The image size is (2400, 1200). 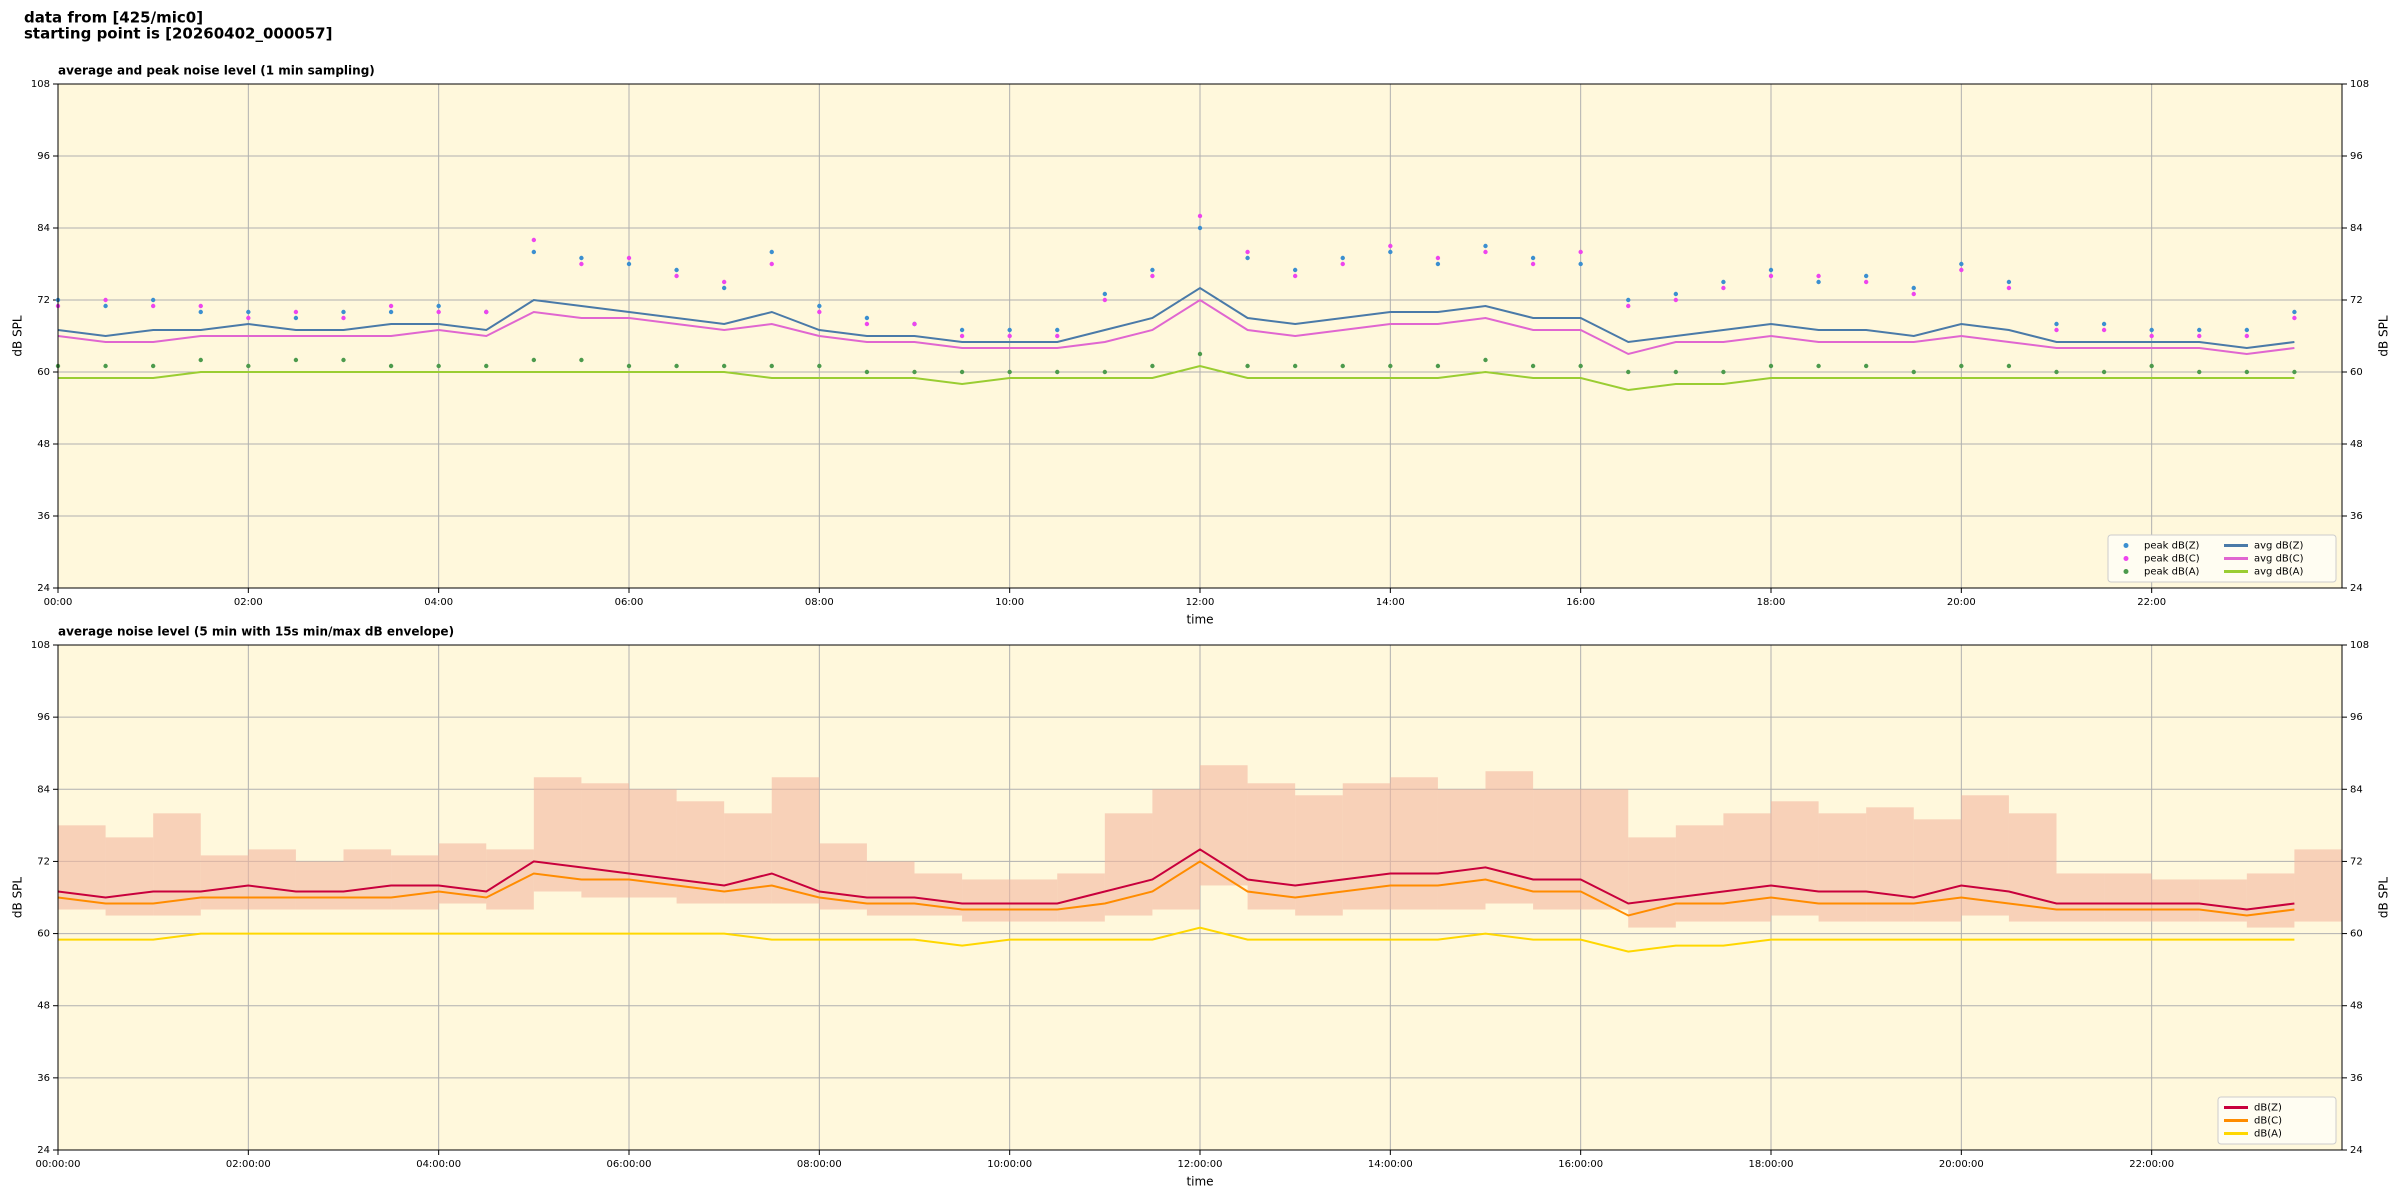 I want to click on y-axis-label: dB SPL, so click(x=18, y=898).